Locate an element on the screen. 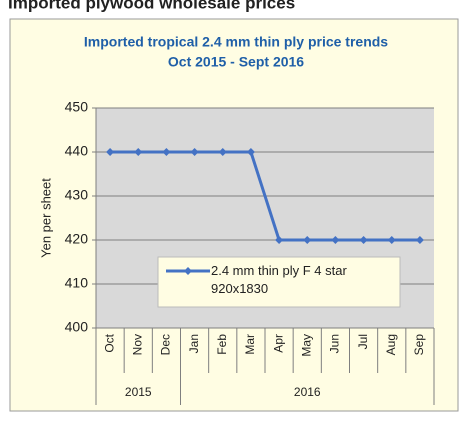 Image resolution: width=473 pixels, height=425 pixels. y-tick-label: 440 is located at coordinates (77, 151).